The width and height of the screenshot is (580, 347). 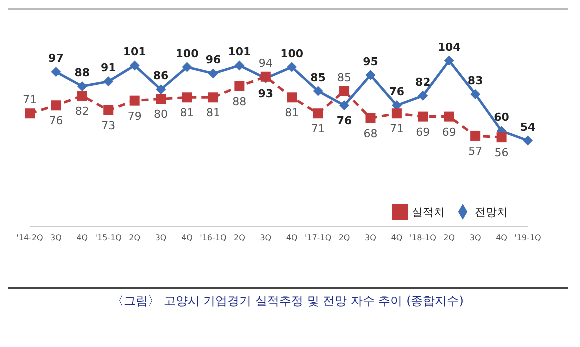 I want to click on x-tick-label: '17-1Q, so click(x=318, y=238).